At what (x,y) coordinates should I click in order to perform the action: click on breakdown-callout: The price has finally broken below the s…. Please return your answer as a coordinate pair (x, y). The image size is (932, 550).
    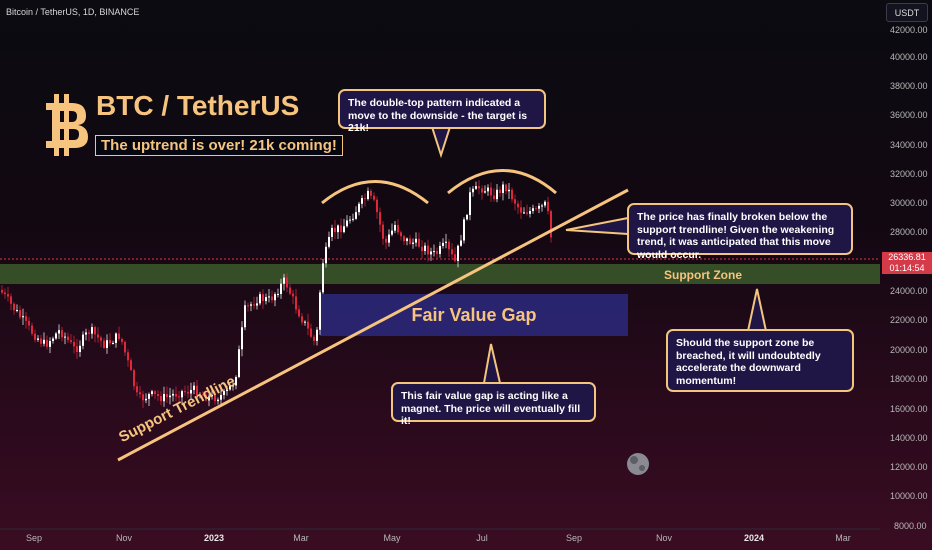
    Looking at the image, I should click on (740, 232).